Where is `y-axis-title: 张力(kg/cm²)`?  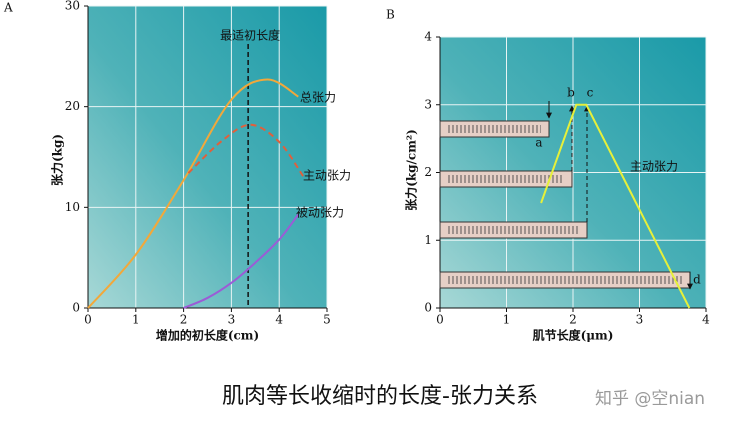
y-axis-title: 张力(kg/cm²) is located at coordinates (411, 170).